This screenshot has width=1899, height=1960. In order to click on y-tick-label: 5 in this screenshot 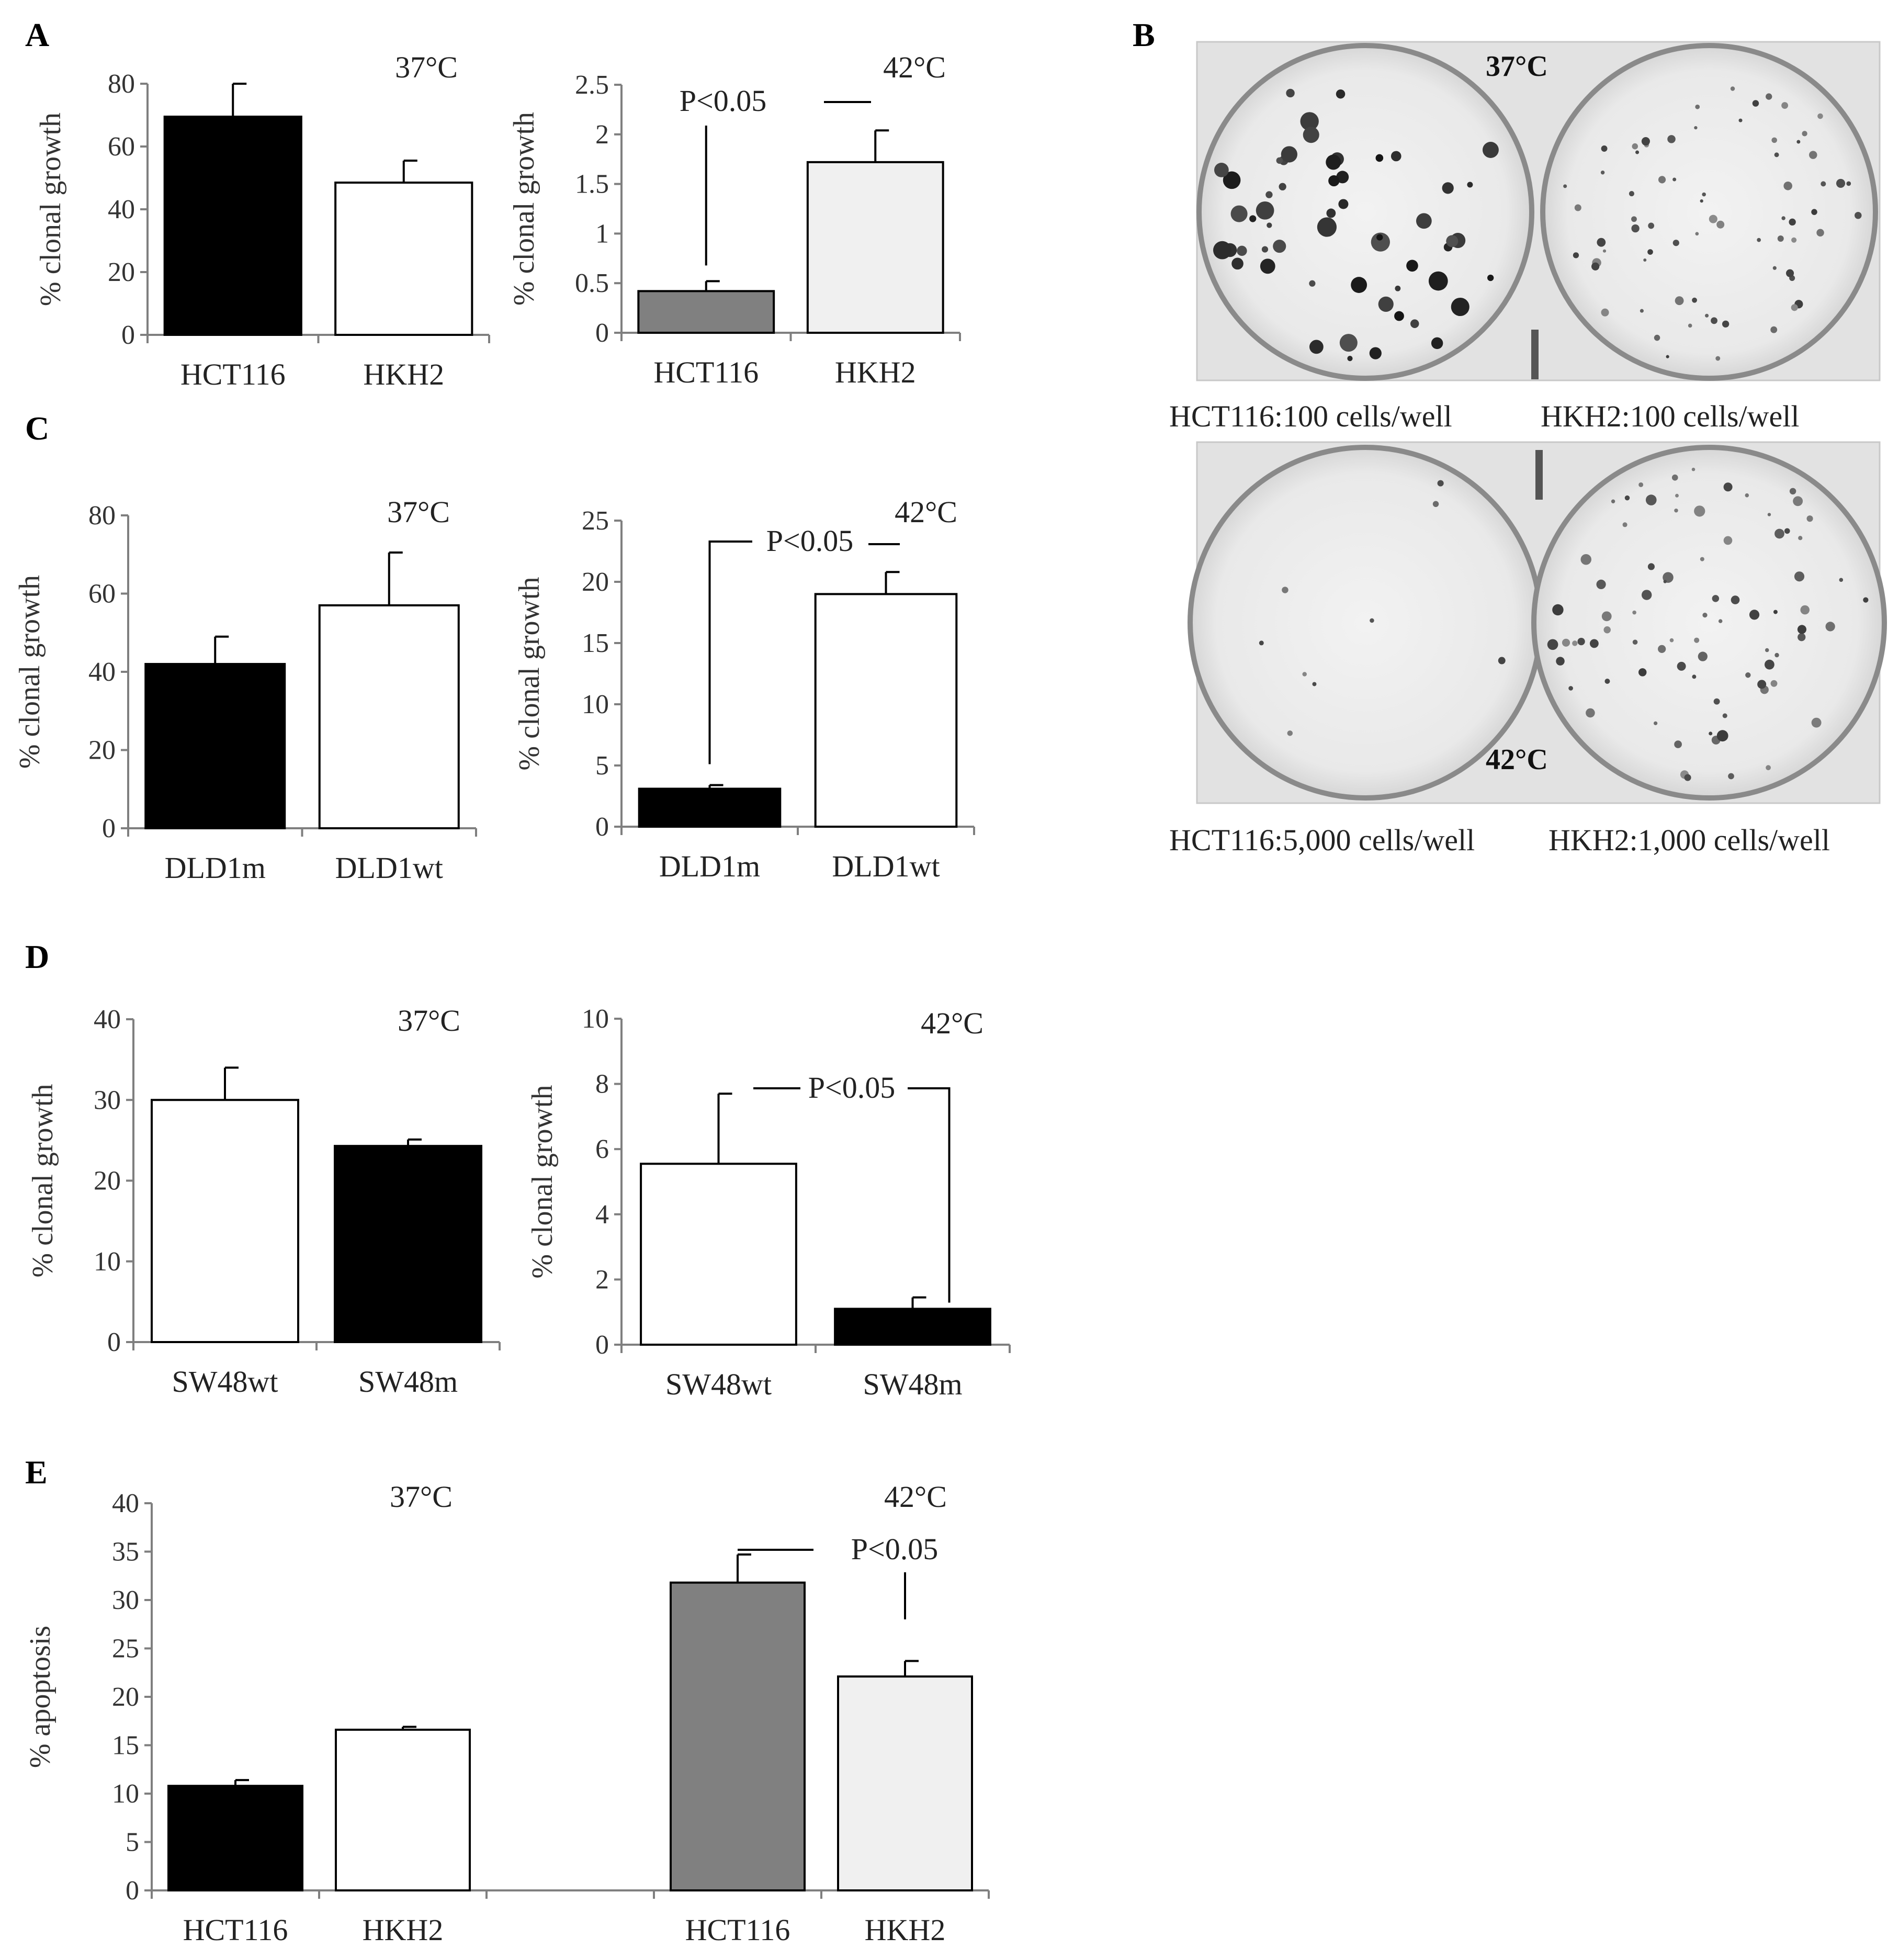, I will do `click(132, 1842)`.